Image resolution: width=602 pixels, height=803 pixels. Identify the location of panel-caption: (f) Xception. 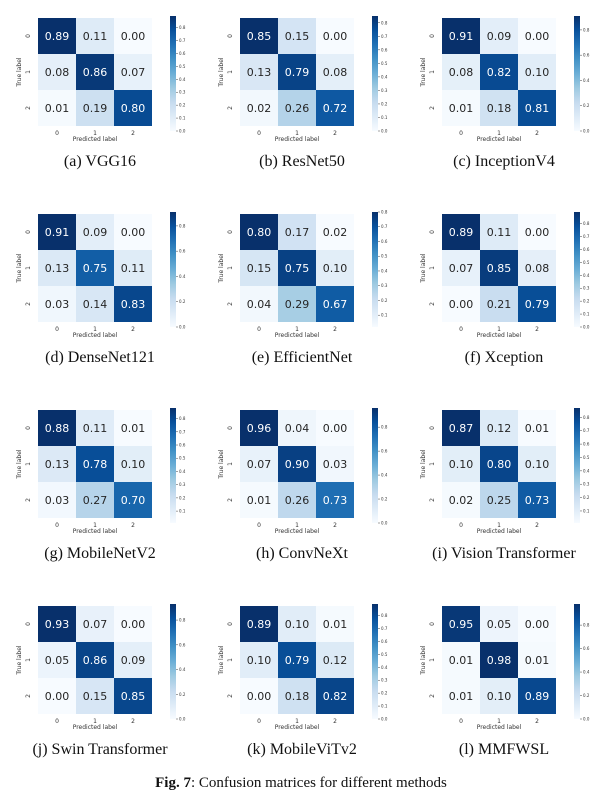
(504, 357).